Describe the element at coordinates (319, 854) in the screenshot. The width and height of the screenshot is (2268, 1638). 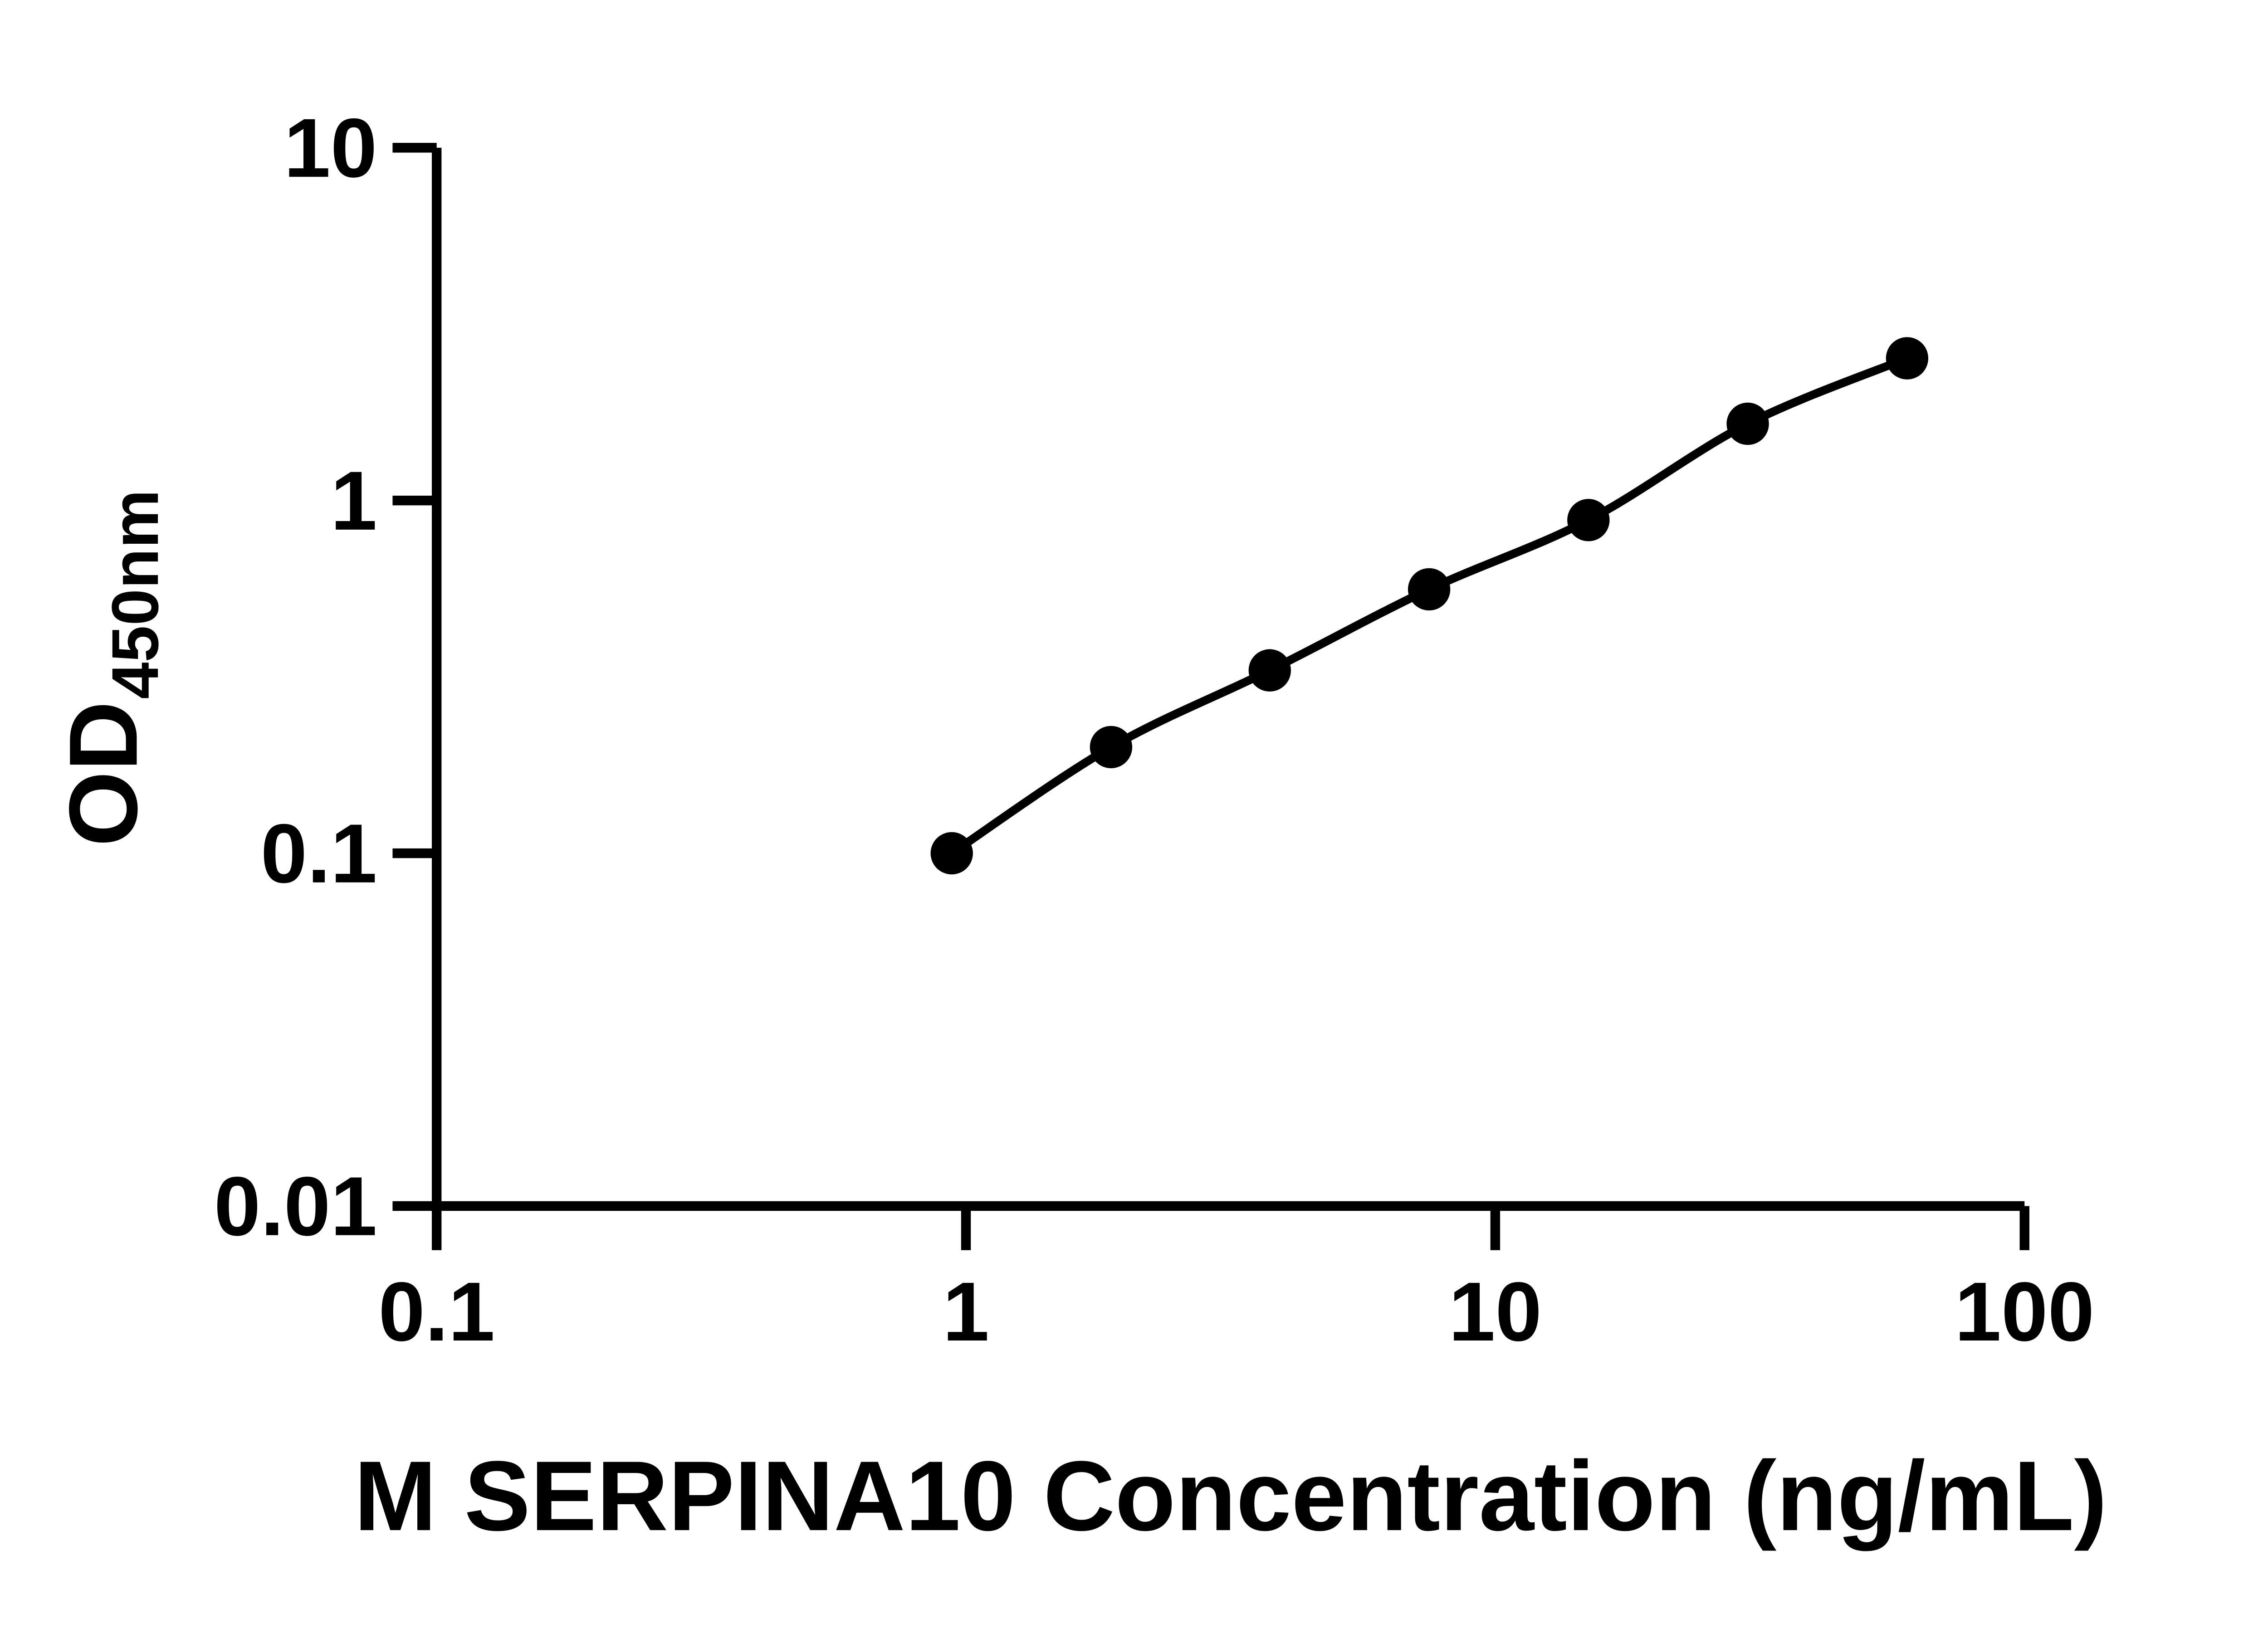
I see `y-tick-label-0.1: 0.1` at that location.